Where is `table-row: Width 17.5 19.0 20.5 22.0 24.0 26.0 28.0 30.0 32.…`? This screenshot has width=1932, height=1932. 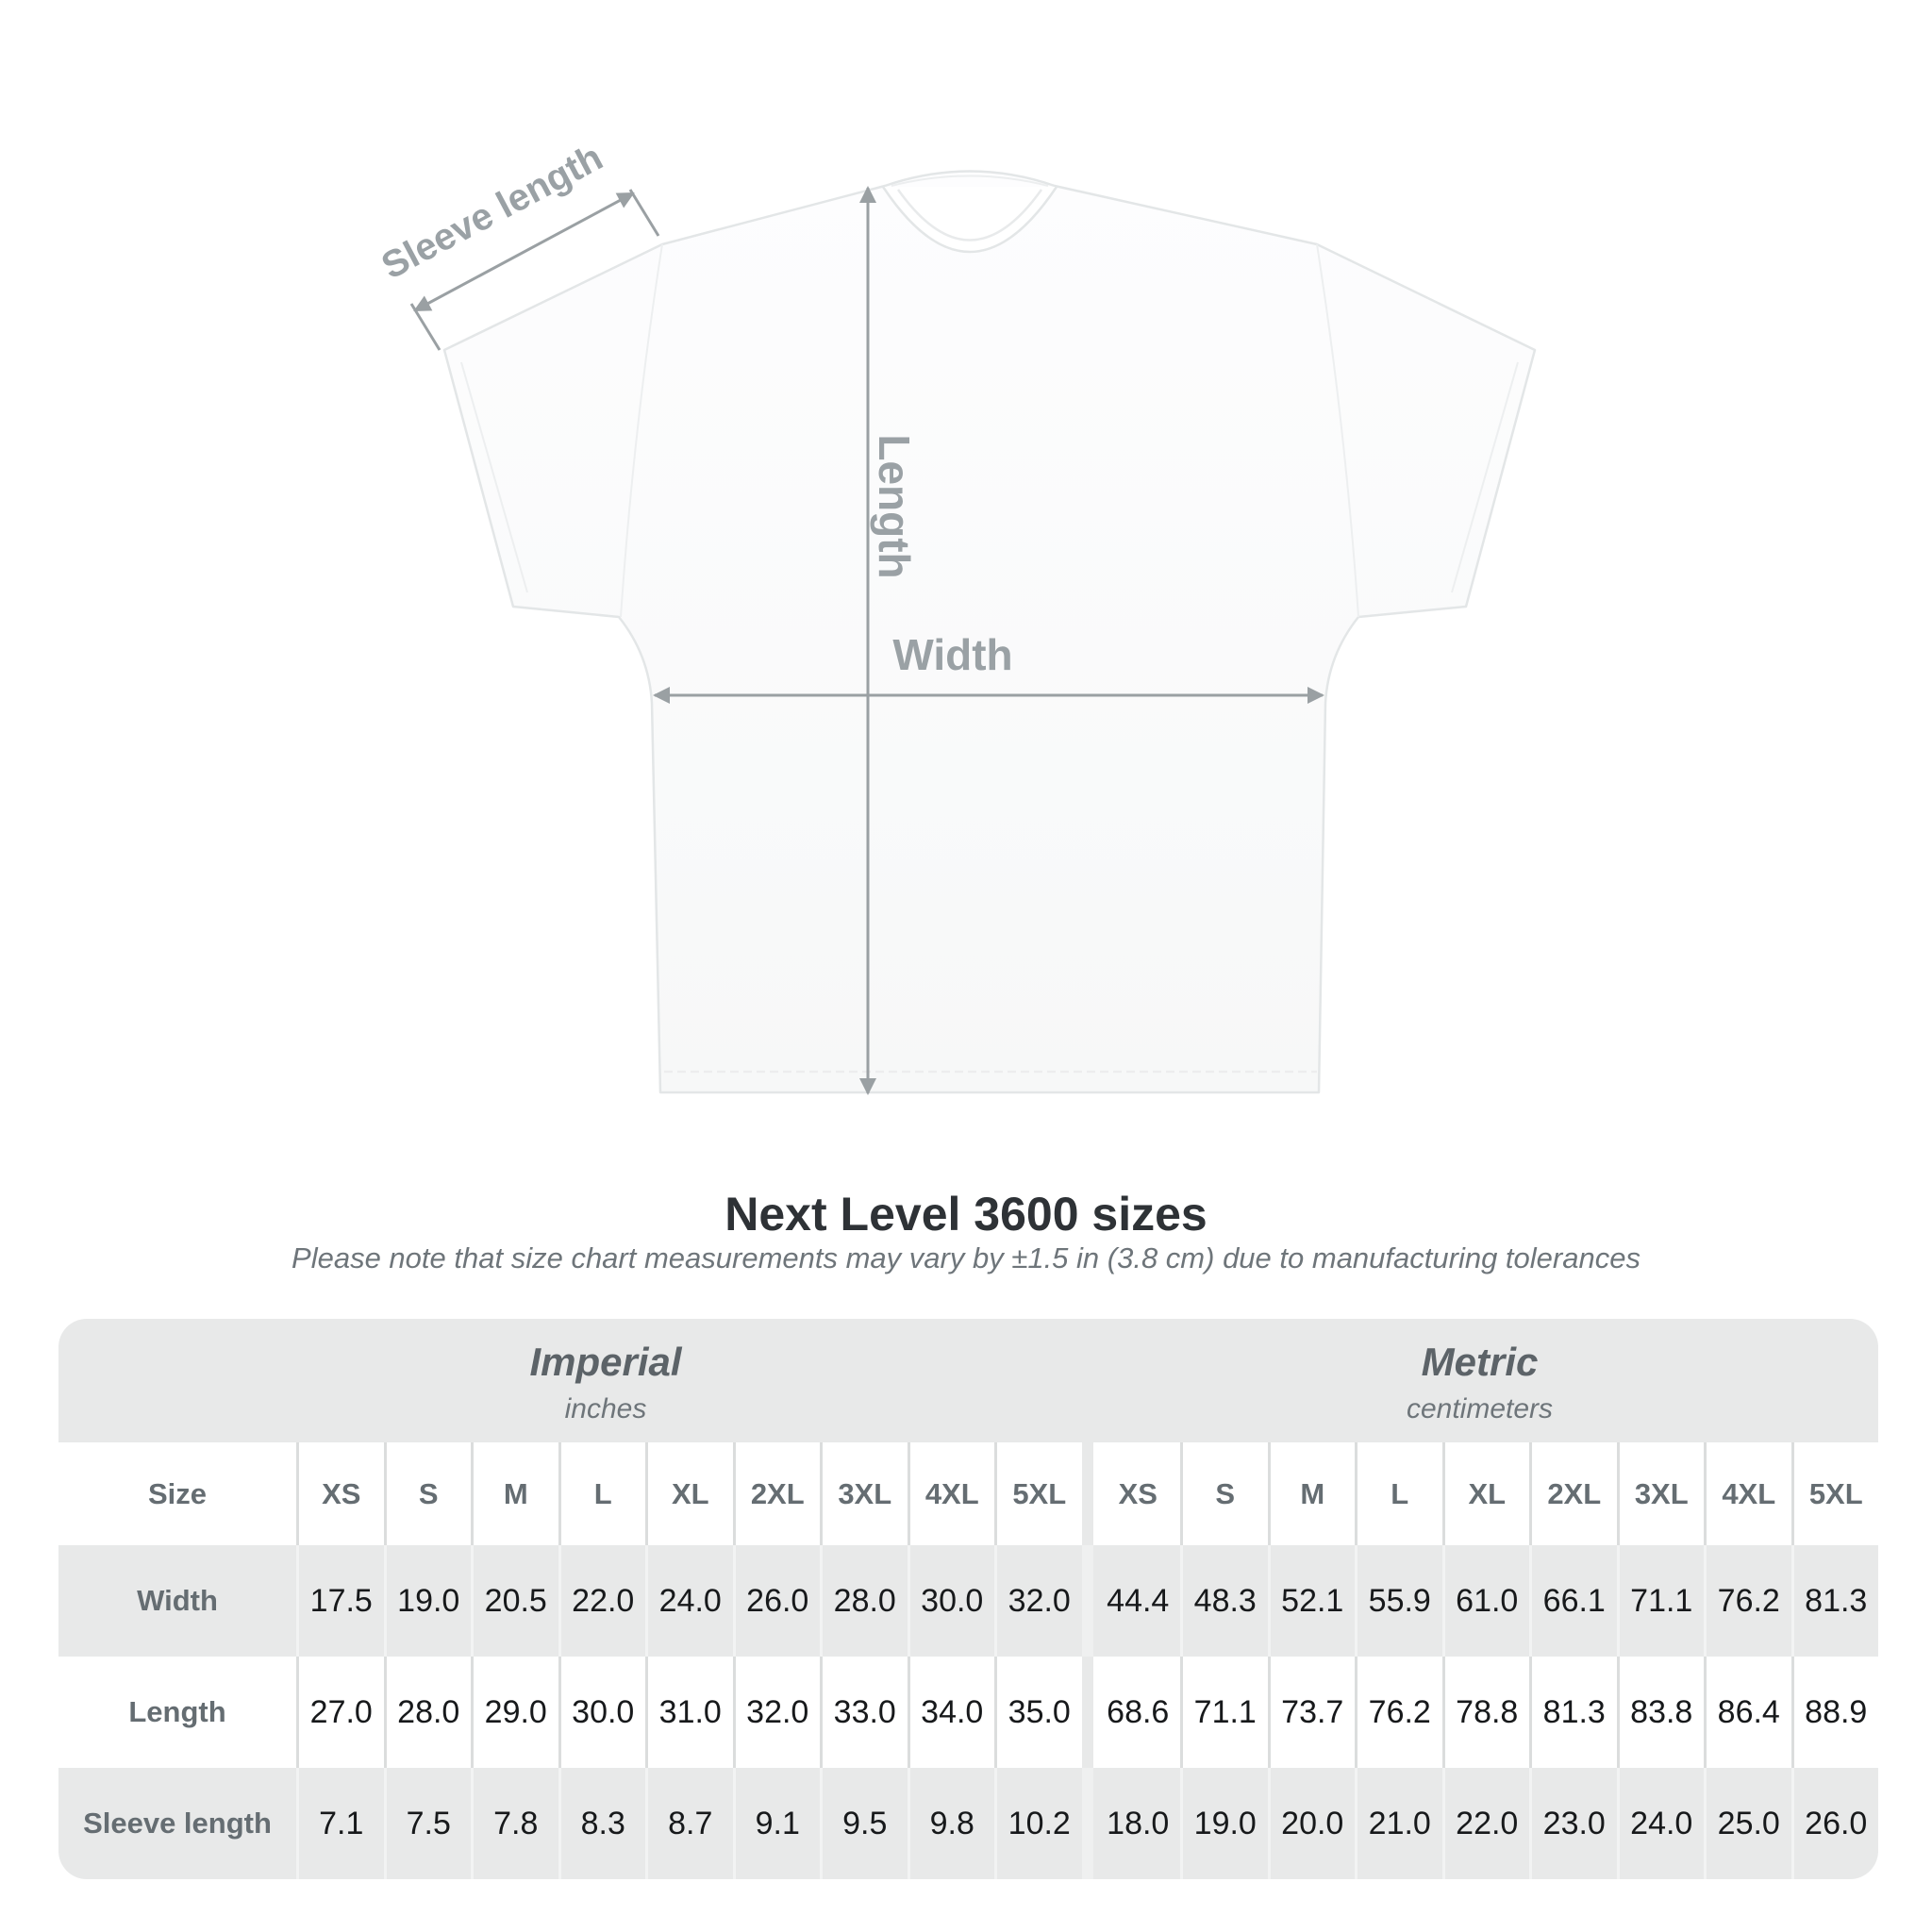
table-row: Width 17.5 19.0 20.5 22.0 24.0 26.0 28.0 30.0 32.… is located at coordinates (968, 1601).